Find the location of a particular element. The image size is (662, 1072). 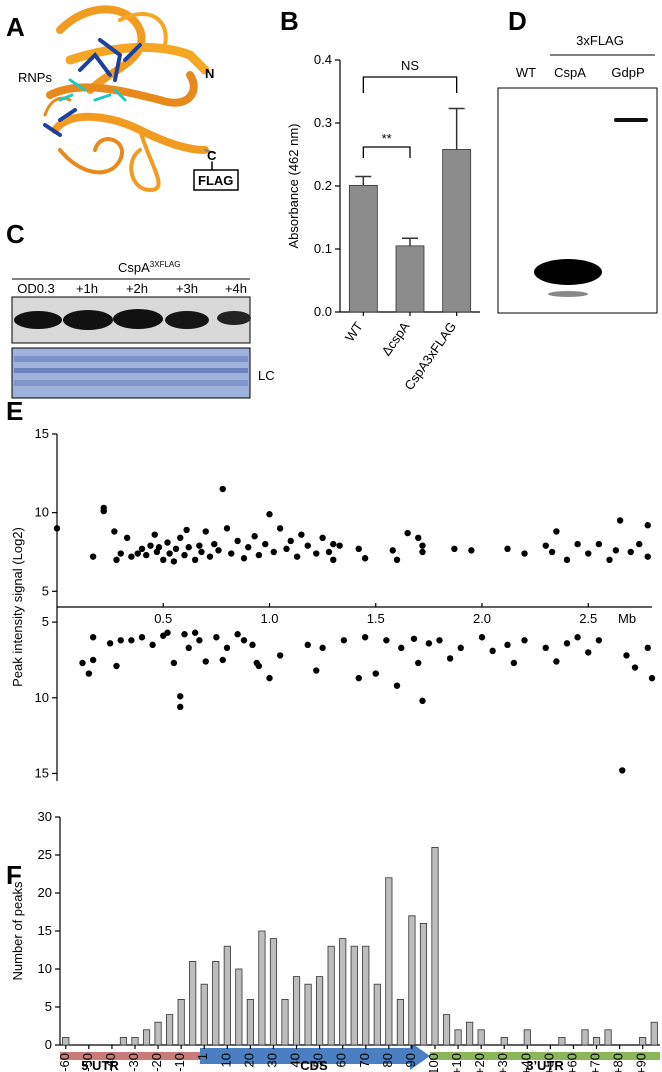

y-tick-label: 0 is located at coordinates (48, 1044).